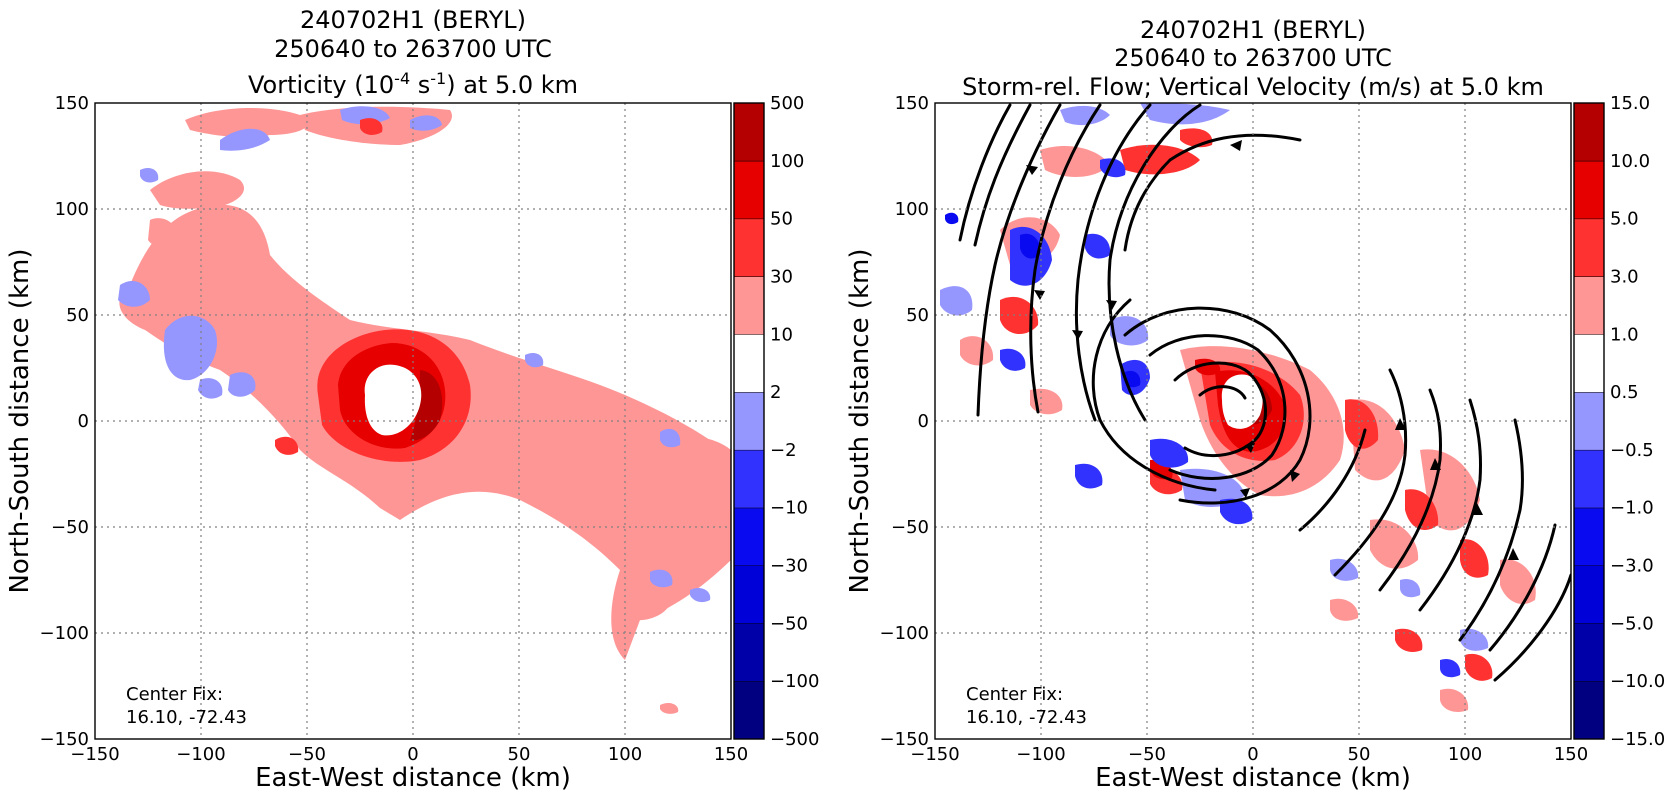 Image resolution: width=1677 pixels, height=797 pixels. Describe the element at coordinates (307, 754) in the screenshot. I see `left-x-tick-label: −50` at that location.